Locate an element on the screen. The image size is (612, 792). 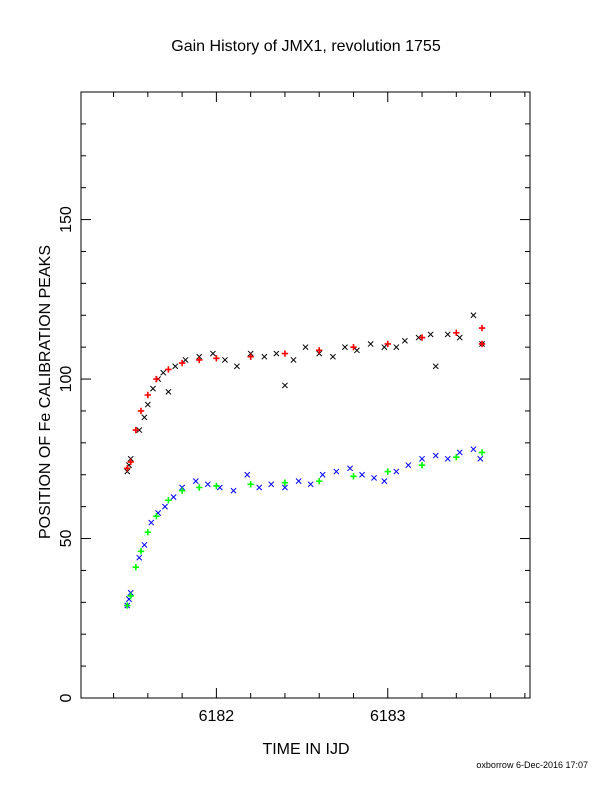
x-tick-label: 6183 is located at coordinates (388, 716).